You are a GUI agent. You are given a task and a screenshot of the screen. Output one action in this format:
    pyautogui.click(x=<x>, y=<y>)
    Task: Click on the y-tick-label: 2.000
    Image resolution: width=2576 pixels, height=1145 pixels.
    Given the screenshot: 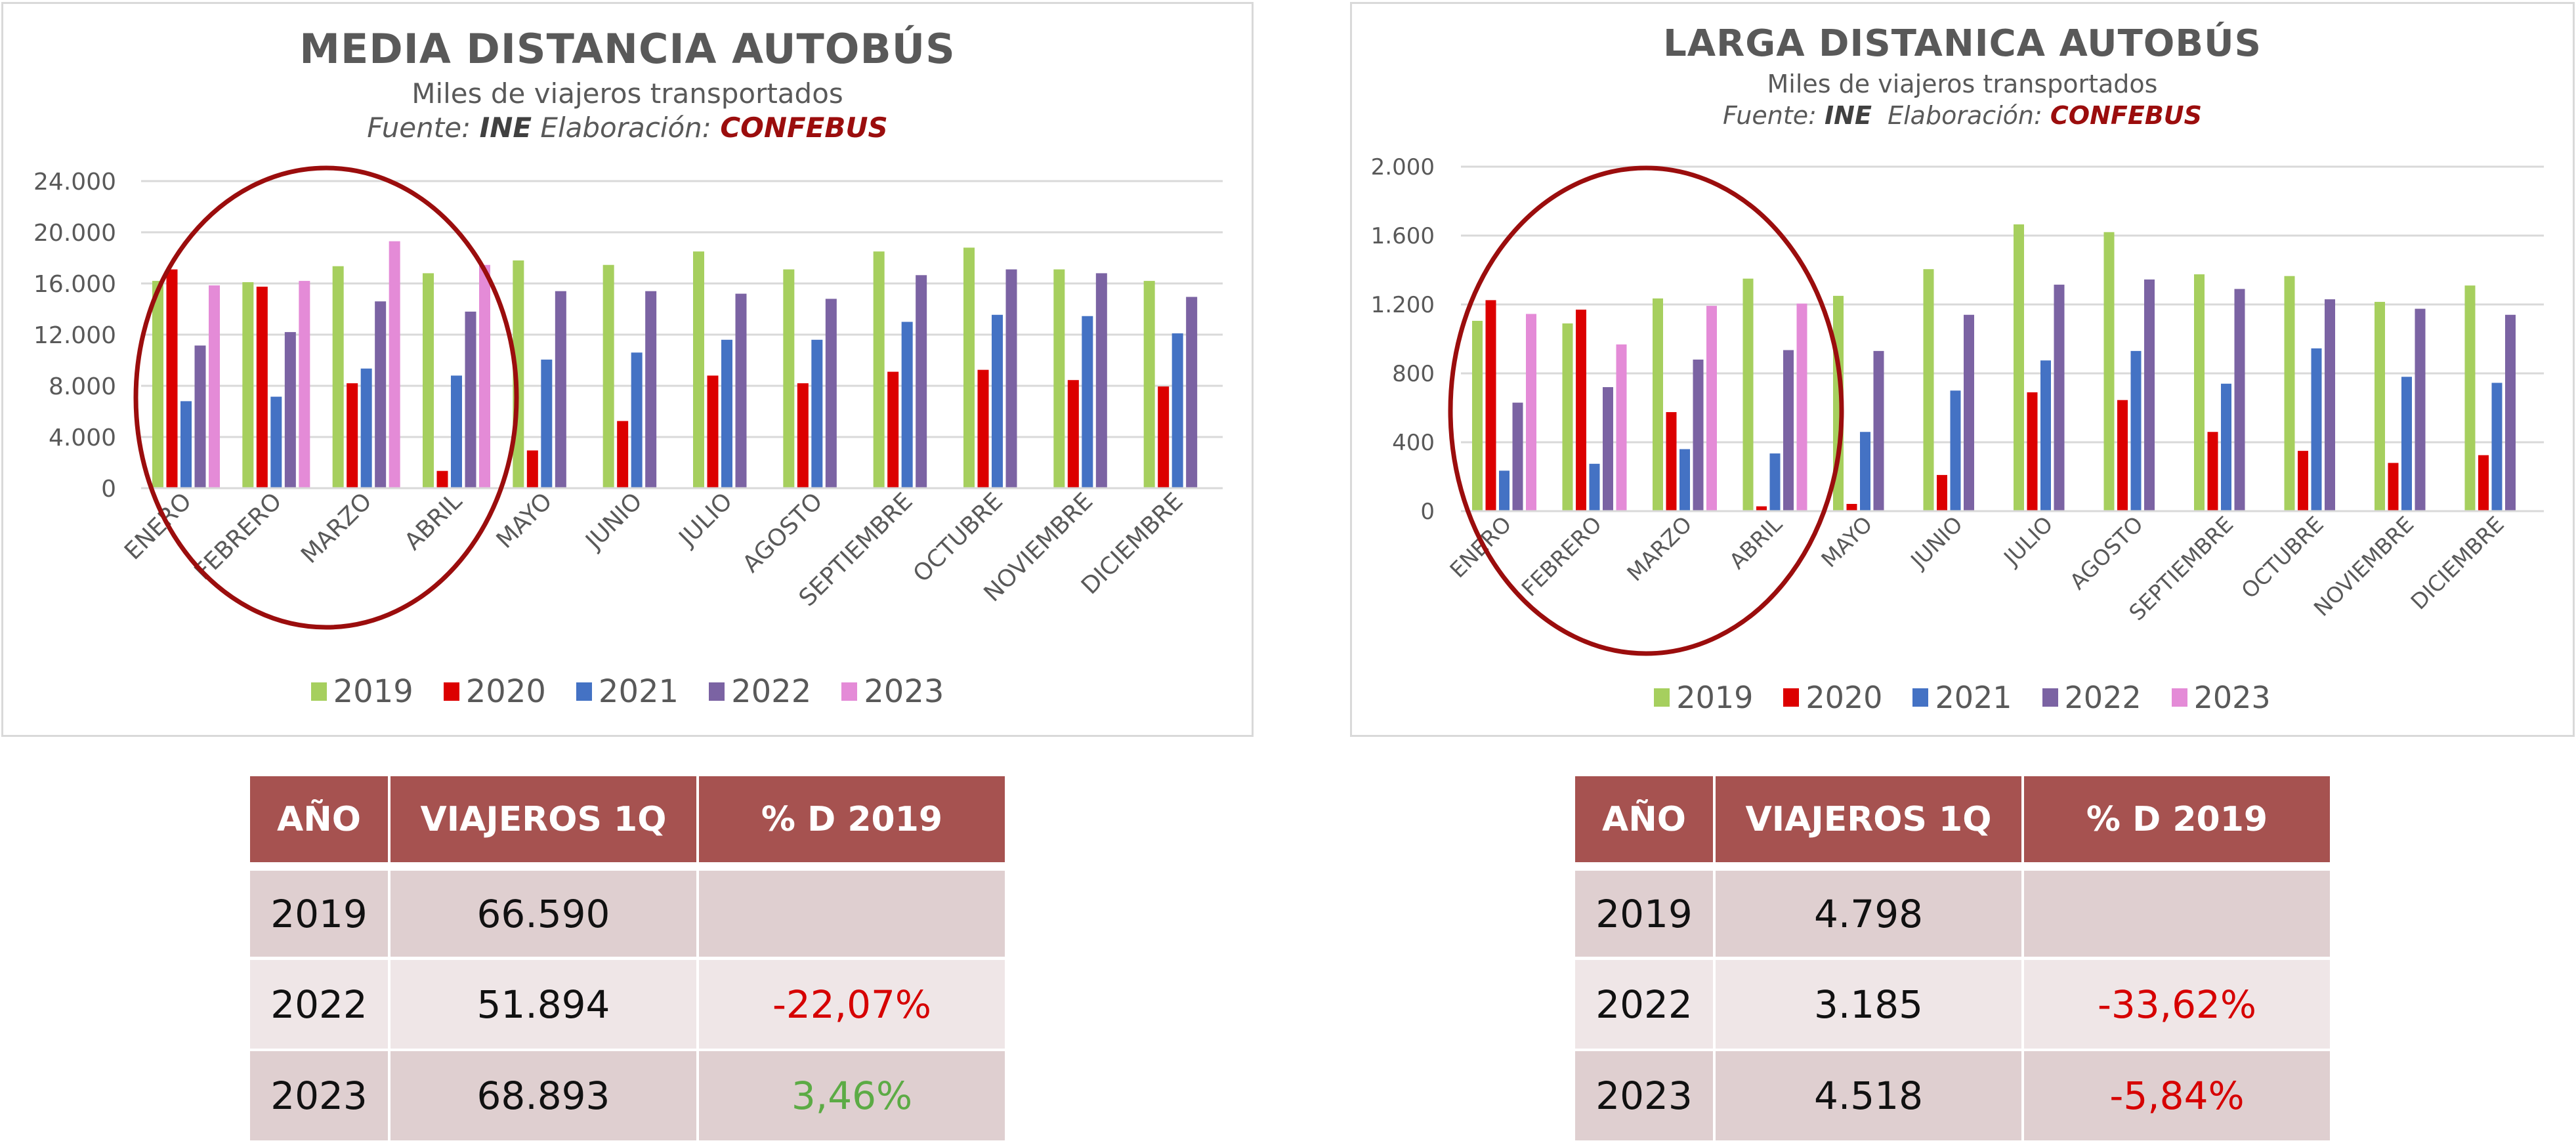 What is the action you would take?
    pyautogui.click(x=1403, y=167)
    